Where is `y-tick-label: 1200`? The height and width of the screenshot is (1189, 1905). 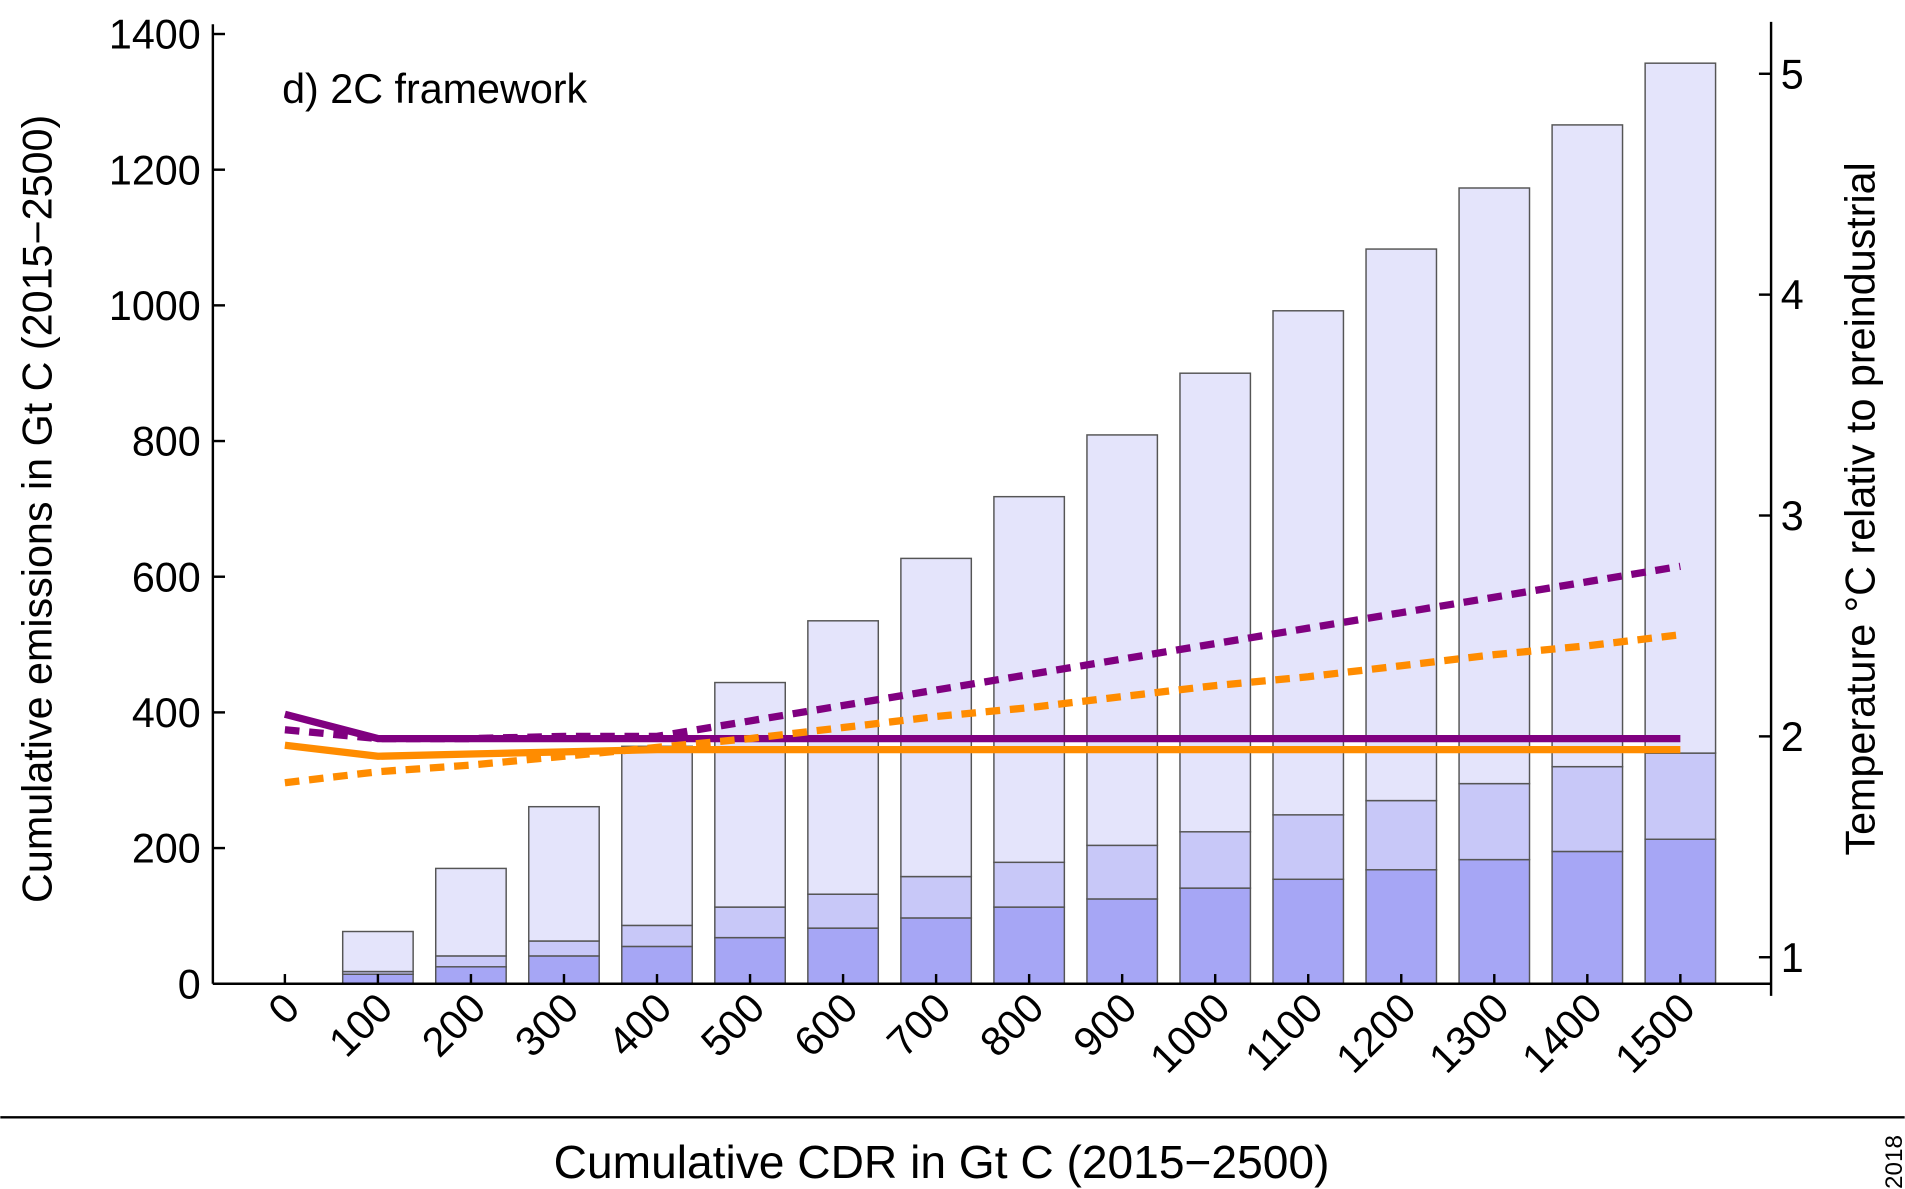
y-tick-label: 1200 is located at coordinates (155, 170).